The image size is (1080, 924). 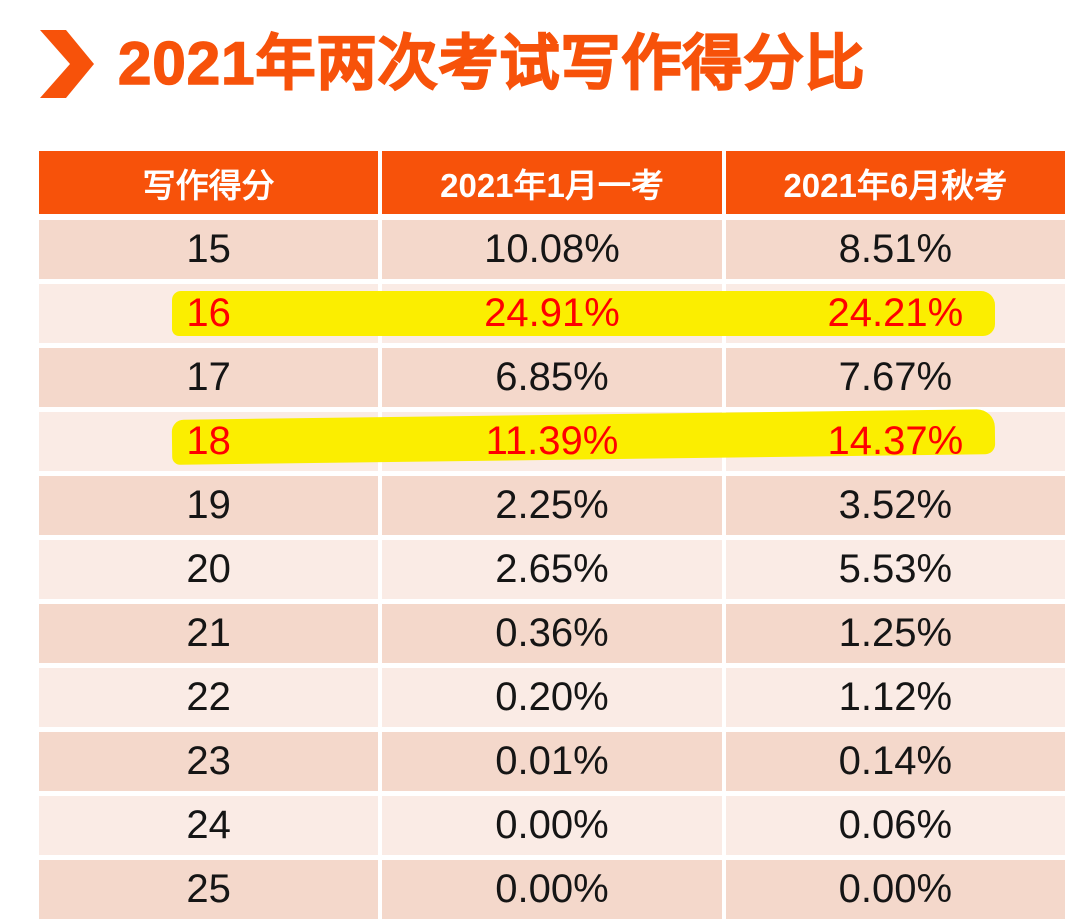 I want to click on table-row: 20 2.65% 5.53%, so click(x=552, y=569).